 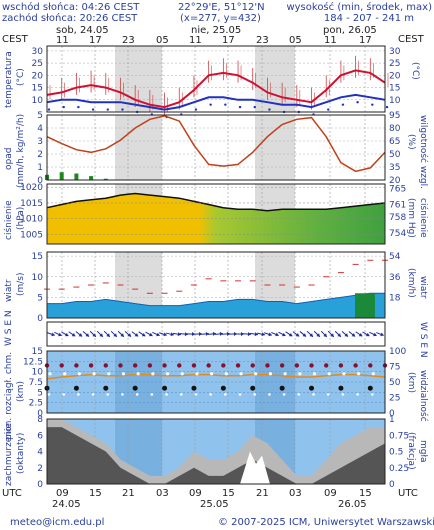 I want to click on top-hour-label: 05, so click(x=162, y=40).